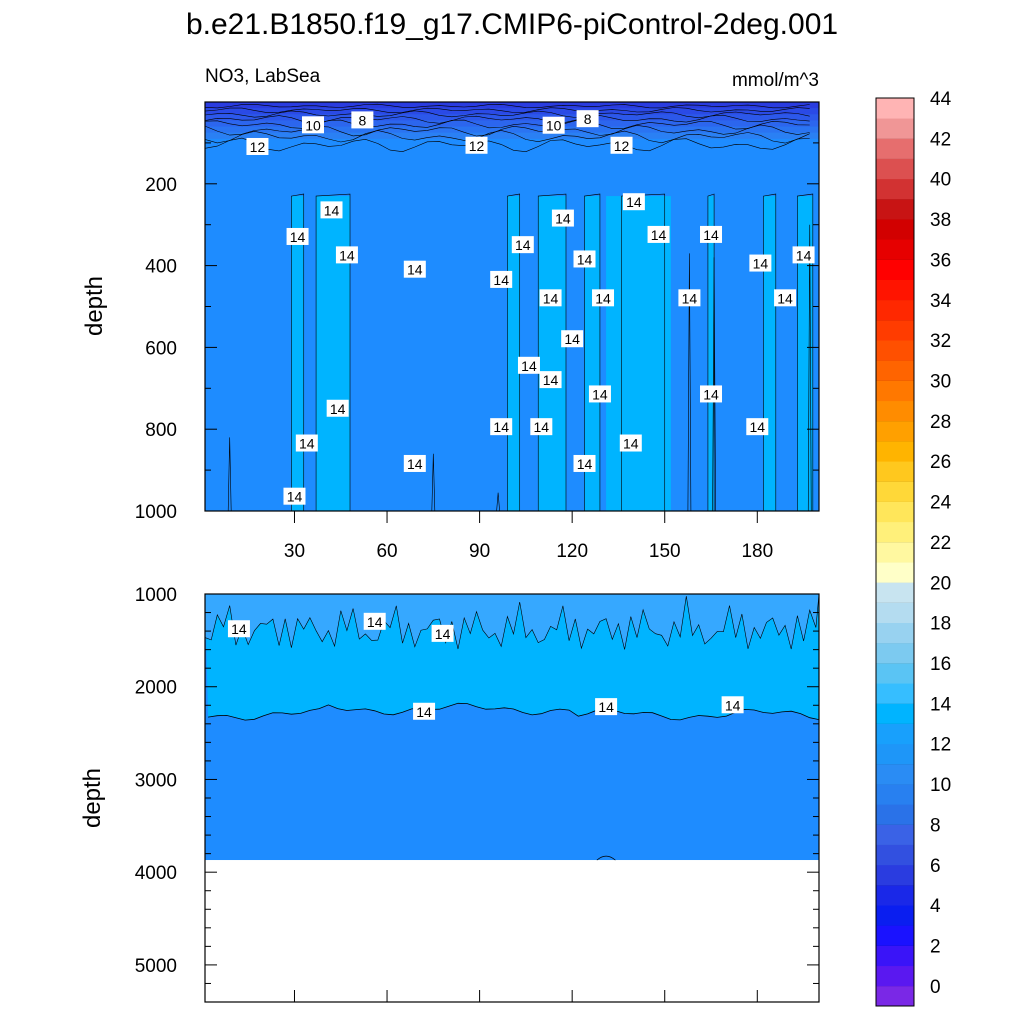 This screenshot has width=1024, height=1024. Describe the element at coordinates (362, 120) in the screenshot. I see `upper-contour-label-0-box` at that location.